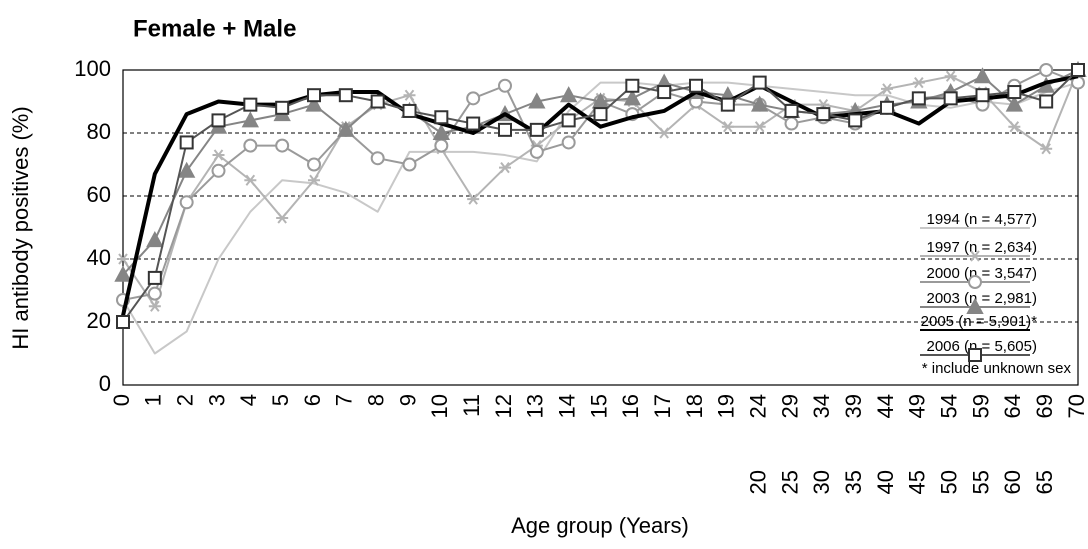 This screenshot has height=549, width=1088. I want to click on x-tick-label: 35, so click(853, 482).